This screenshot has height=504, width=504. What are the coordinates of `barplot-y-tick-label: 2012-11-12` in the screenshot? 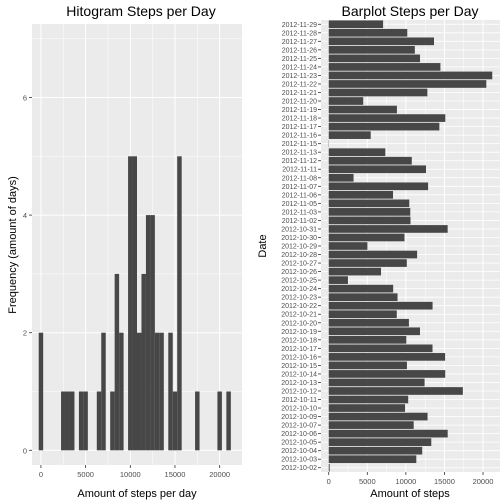 It's located at (299, 161).